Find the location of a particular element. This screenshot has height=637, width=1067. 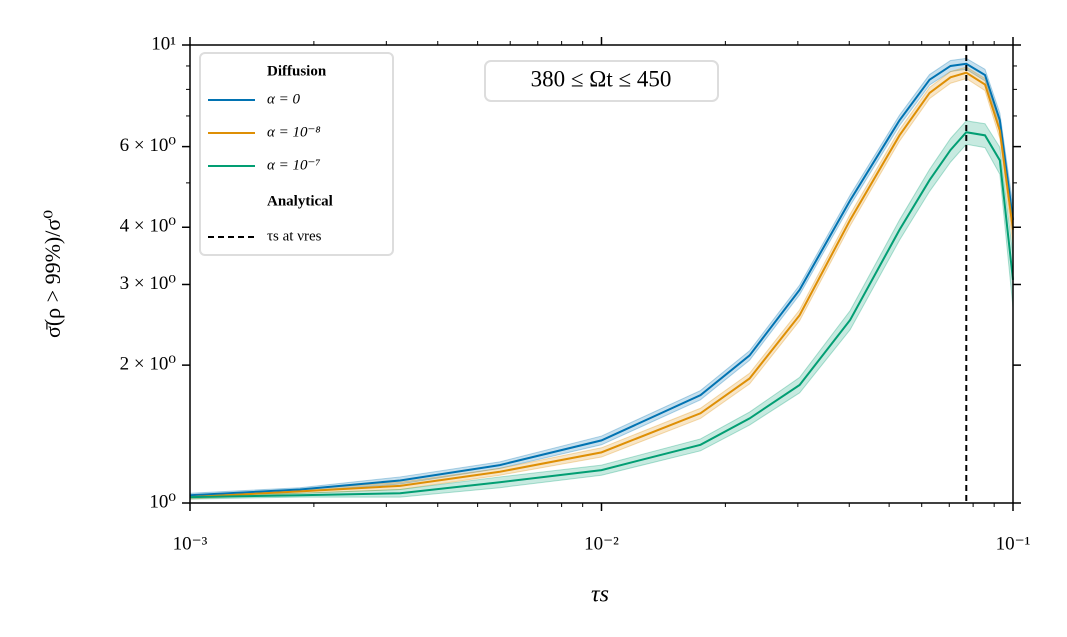

legend-label: τs at νres is located at coordinates (294, 236).